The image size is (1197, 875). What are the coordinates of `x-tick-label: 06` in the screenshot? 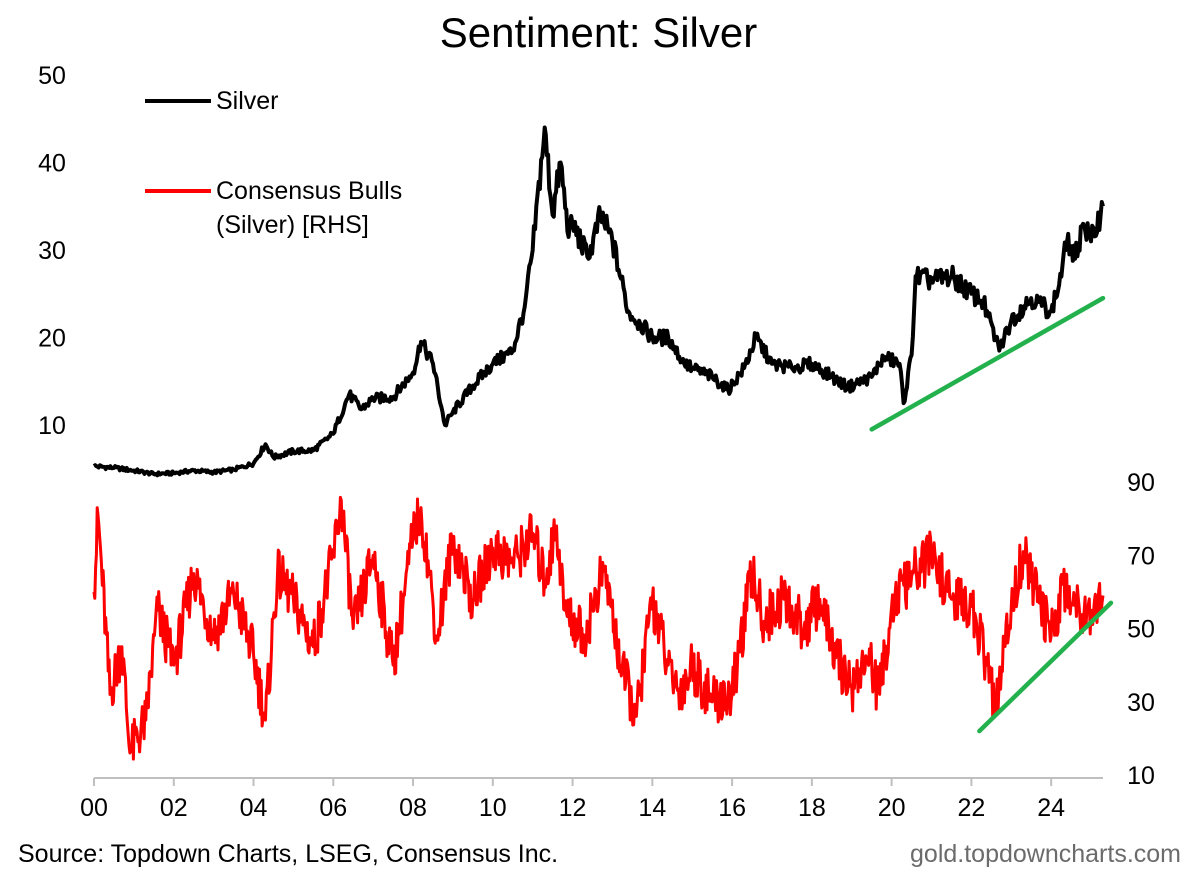 It's located at (333, 808).